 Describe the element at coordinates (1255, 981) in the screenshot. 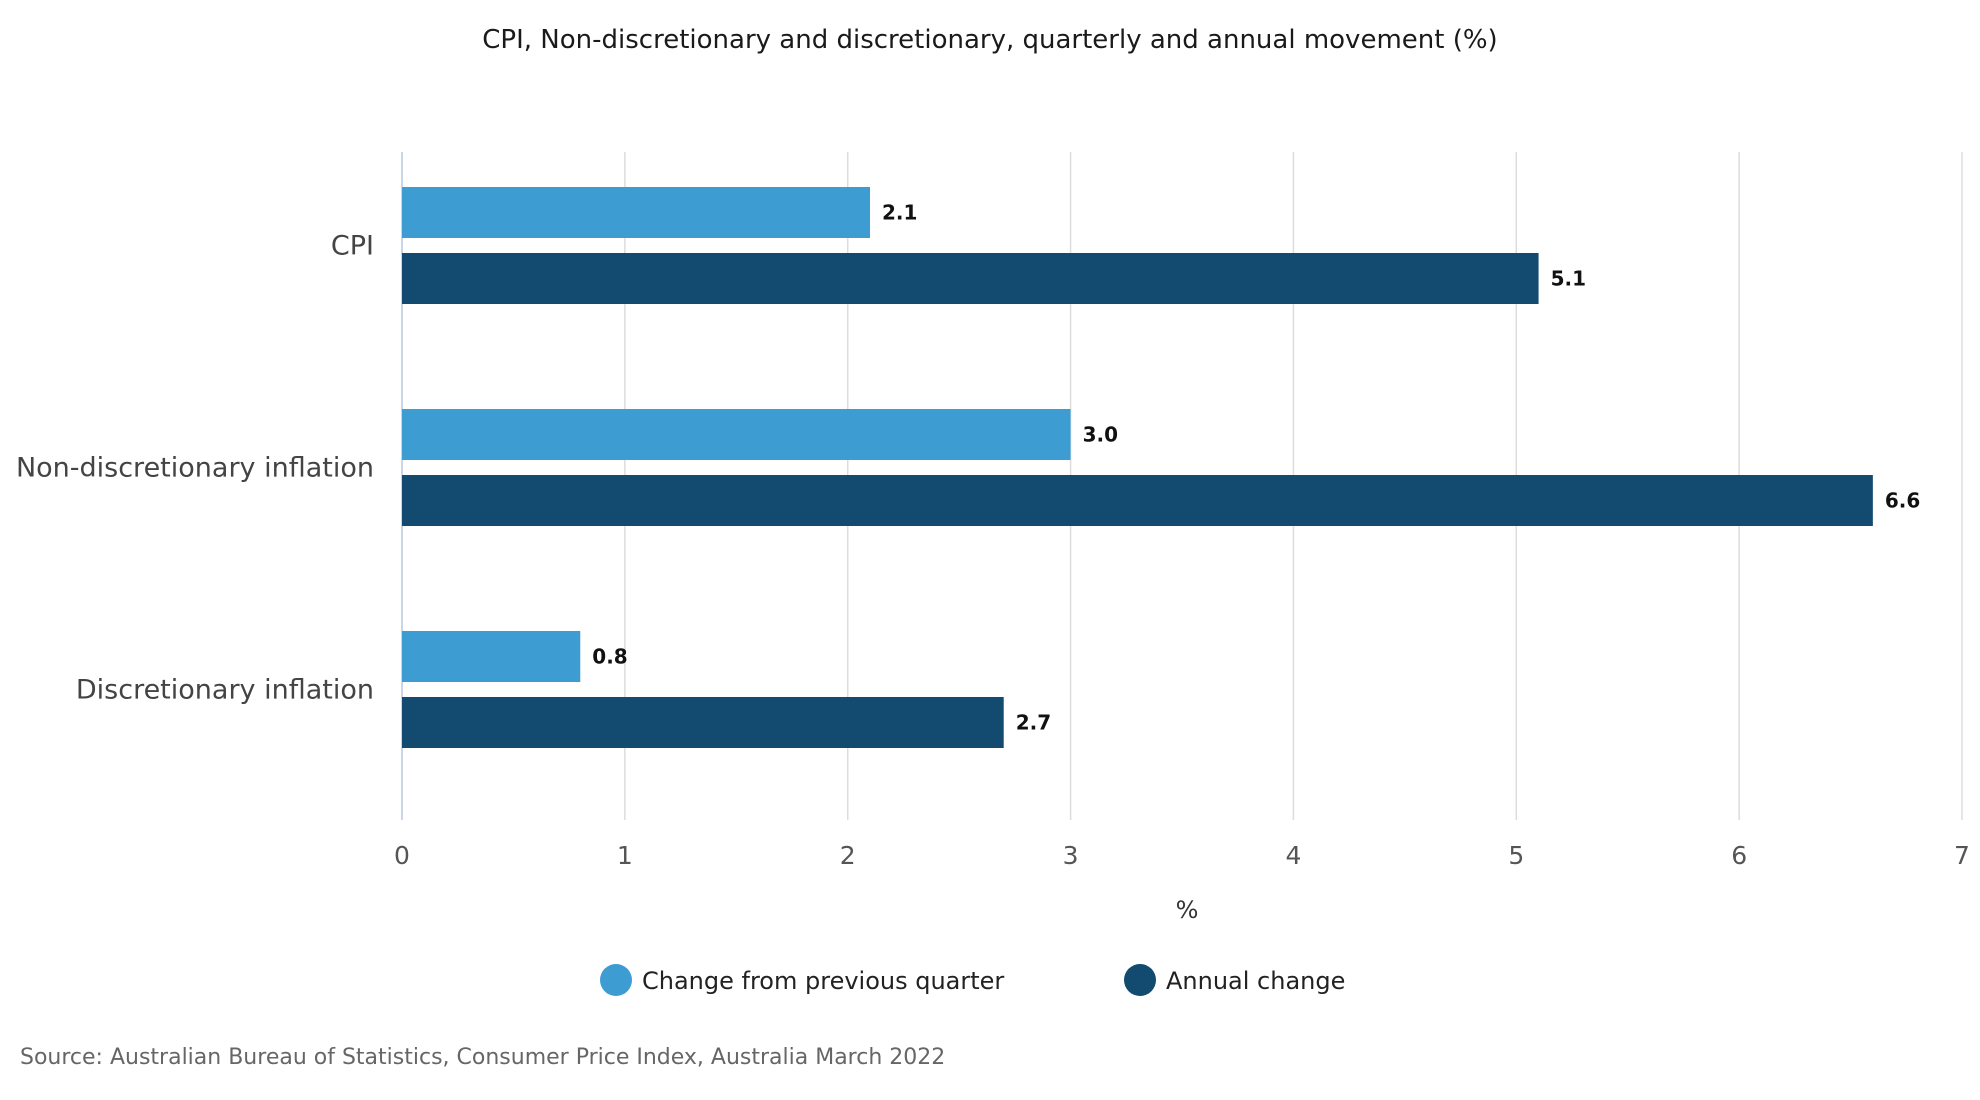

I see `legend-label: Annual change` at that location.